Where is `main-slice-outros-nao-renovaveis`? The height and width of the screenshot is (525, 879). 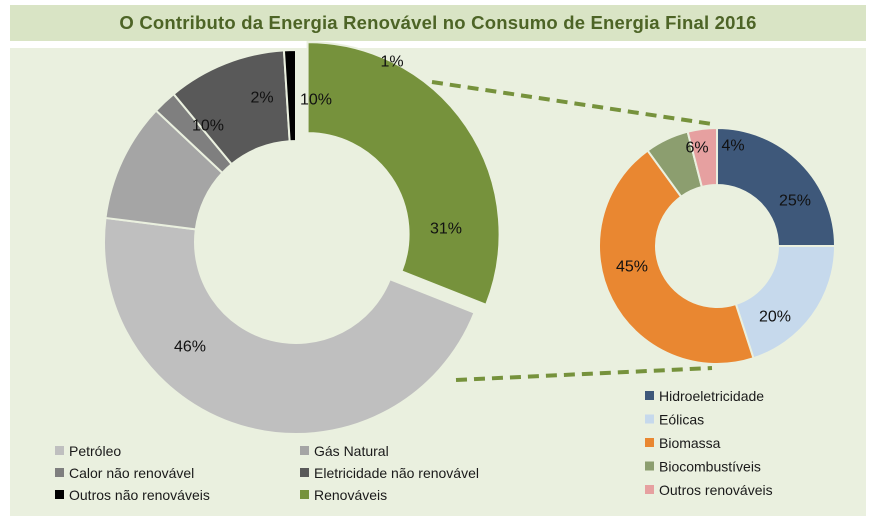 main-slice-outros-nao-renovaveis is located at coordinates (289, 95).